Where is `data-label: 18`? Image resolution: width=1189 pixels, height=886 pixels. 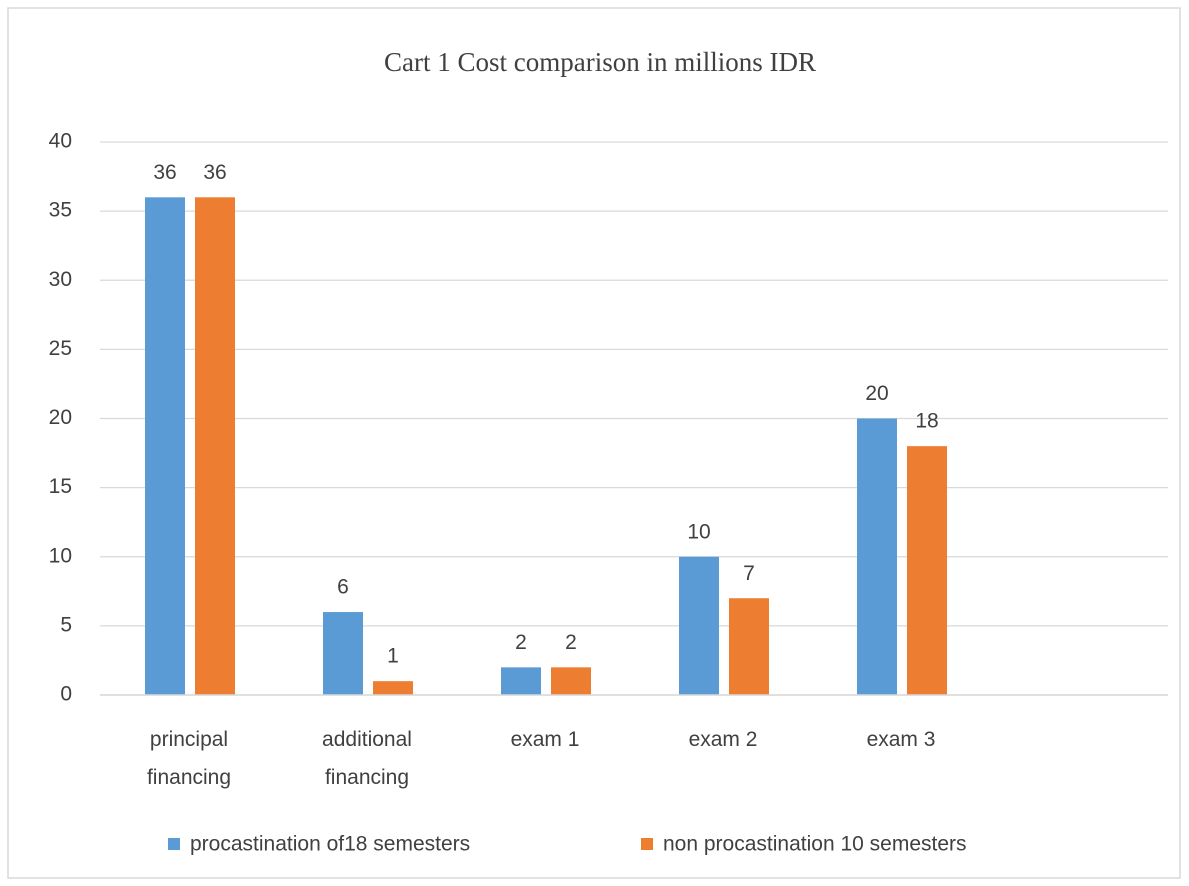
data-label: 18 is located at coordinates (926, 421).